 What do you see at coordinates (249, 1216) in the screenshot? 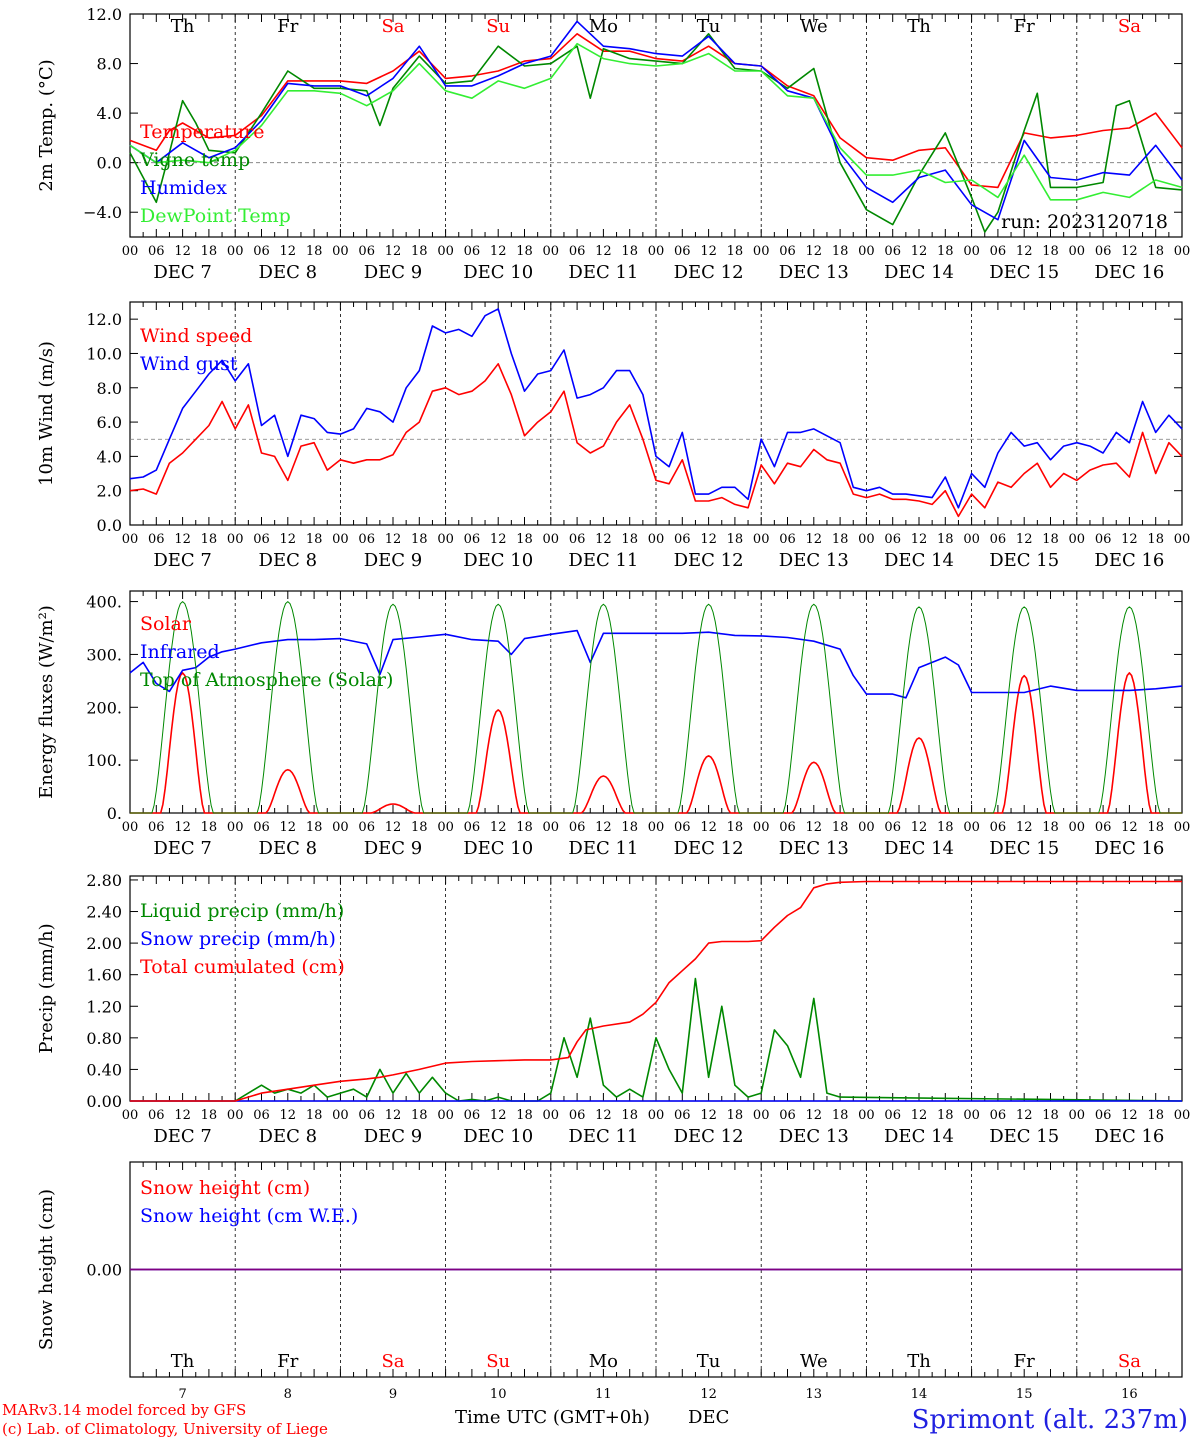
I see `legend-entry: Snow height (cm W.E.)` at bounding box center [249, 1216].